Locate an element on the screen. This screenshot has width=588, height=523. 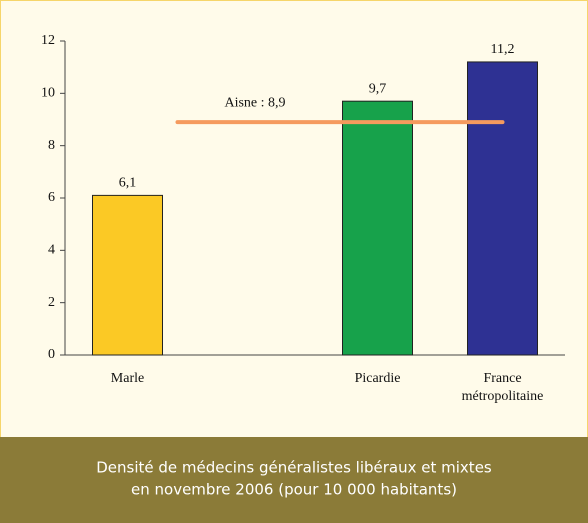
y-tick-label: 8 is located at coordinates (51, 145).